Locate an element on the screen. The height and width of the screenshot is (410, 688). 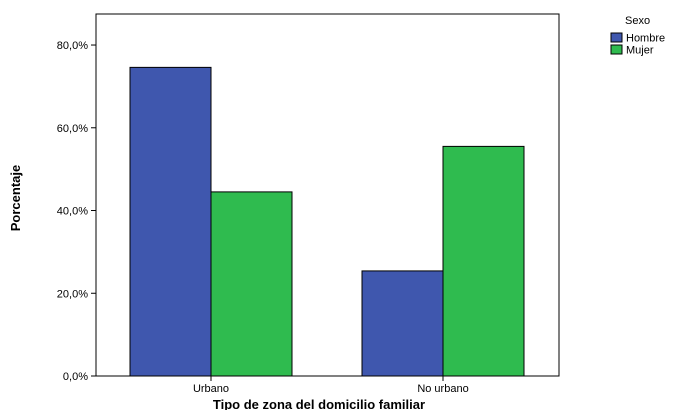
bar-mujer-no-urbano is located at coordinates (483, 261).